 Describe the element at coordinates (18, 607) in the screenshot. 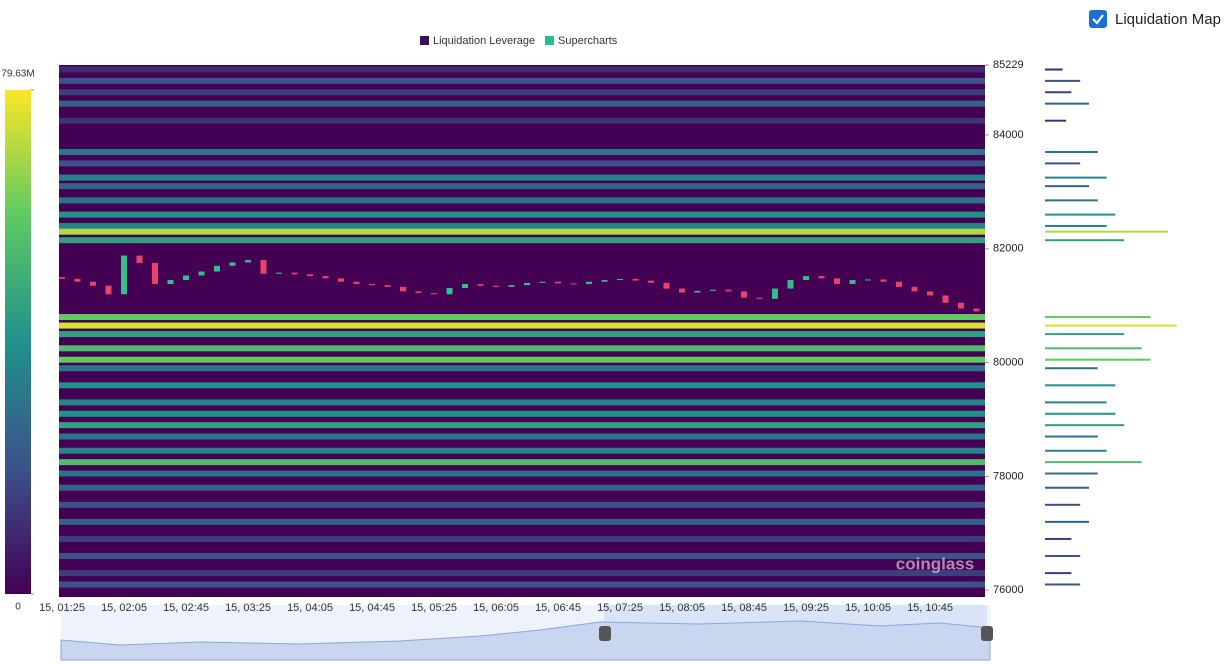

I see `colorbar-label: 0` at that location.